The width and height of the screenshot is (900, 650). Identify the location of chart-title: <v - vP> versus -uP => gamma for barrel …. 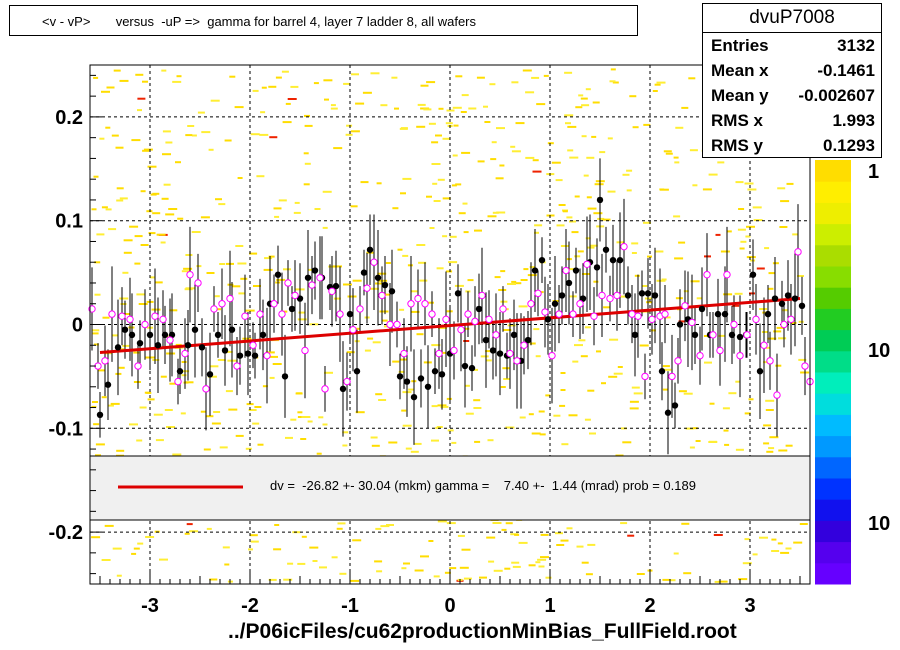
(323, 20).